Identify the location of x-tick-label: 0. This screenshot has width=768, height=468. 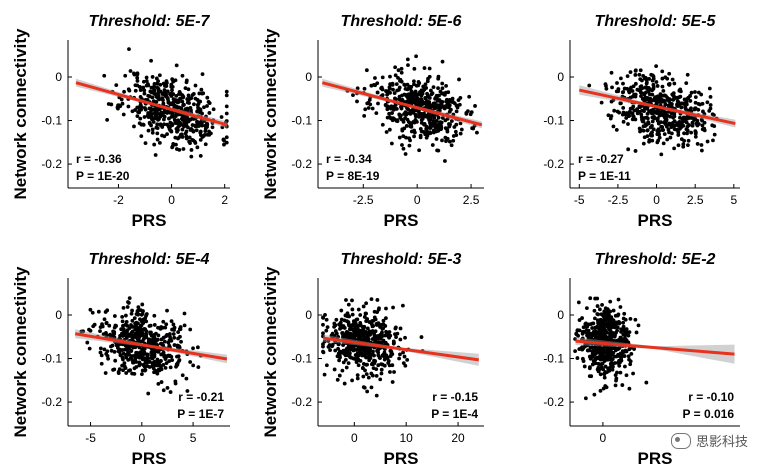
(603, 438).